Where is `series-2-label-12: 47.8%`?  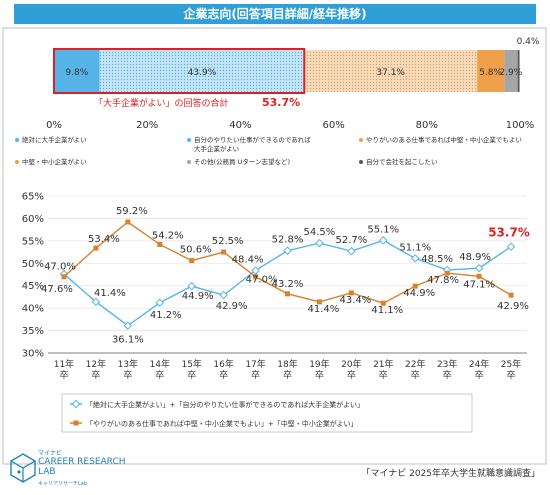
series-2-label-12: 47.8% is located at coordinates (443, 280).